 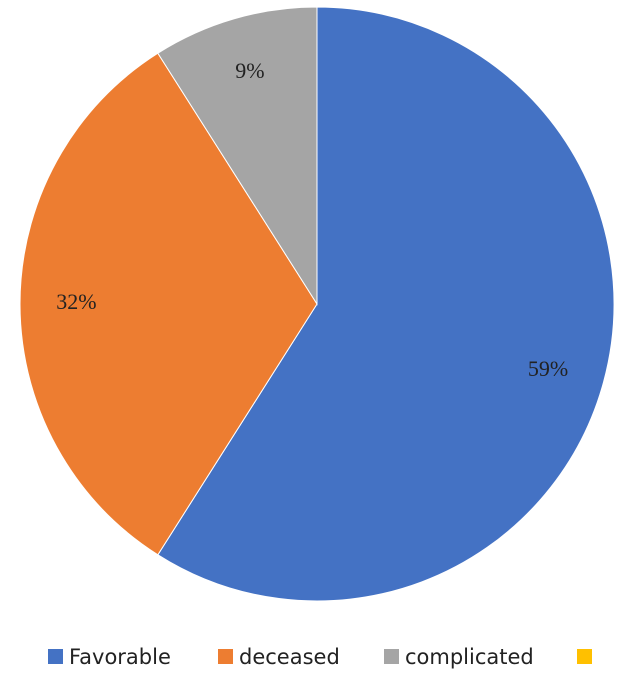 What do you see at coordinates (76, 301) in the screenshot?
I see `data-label: 32%` at bounding box center [76, 301].